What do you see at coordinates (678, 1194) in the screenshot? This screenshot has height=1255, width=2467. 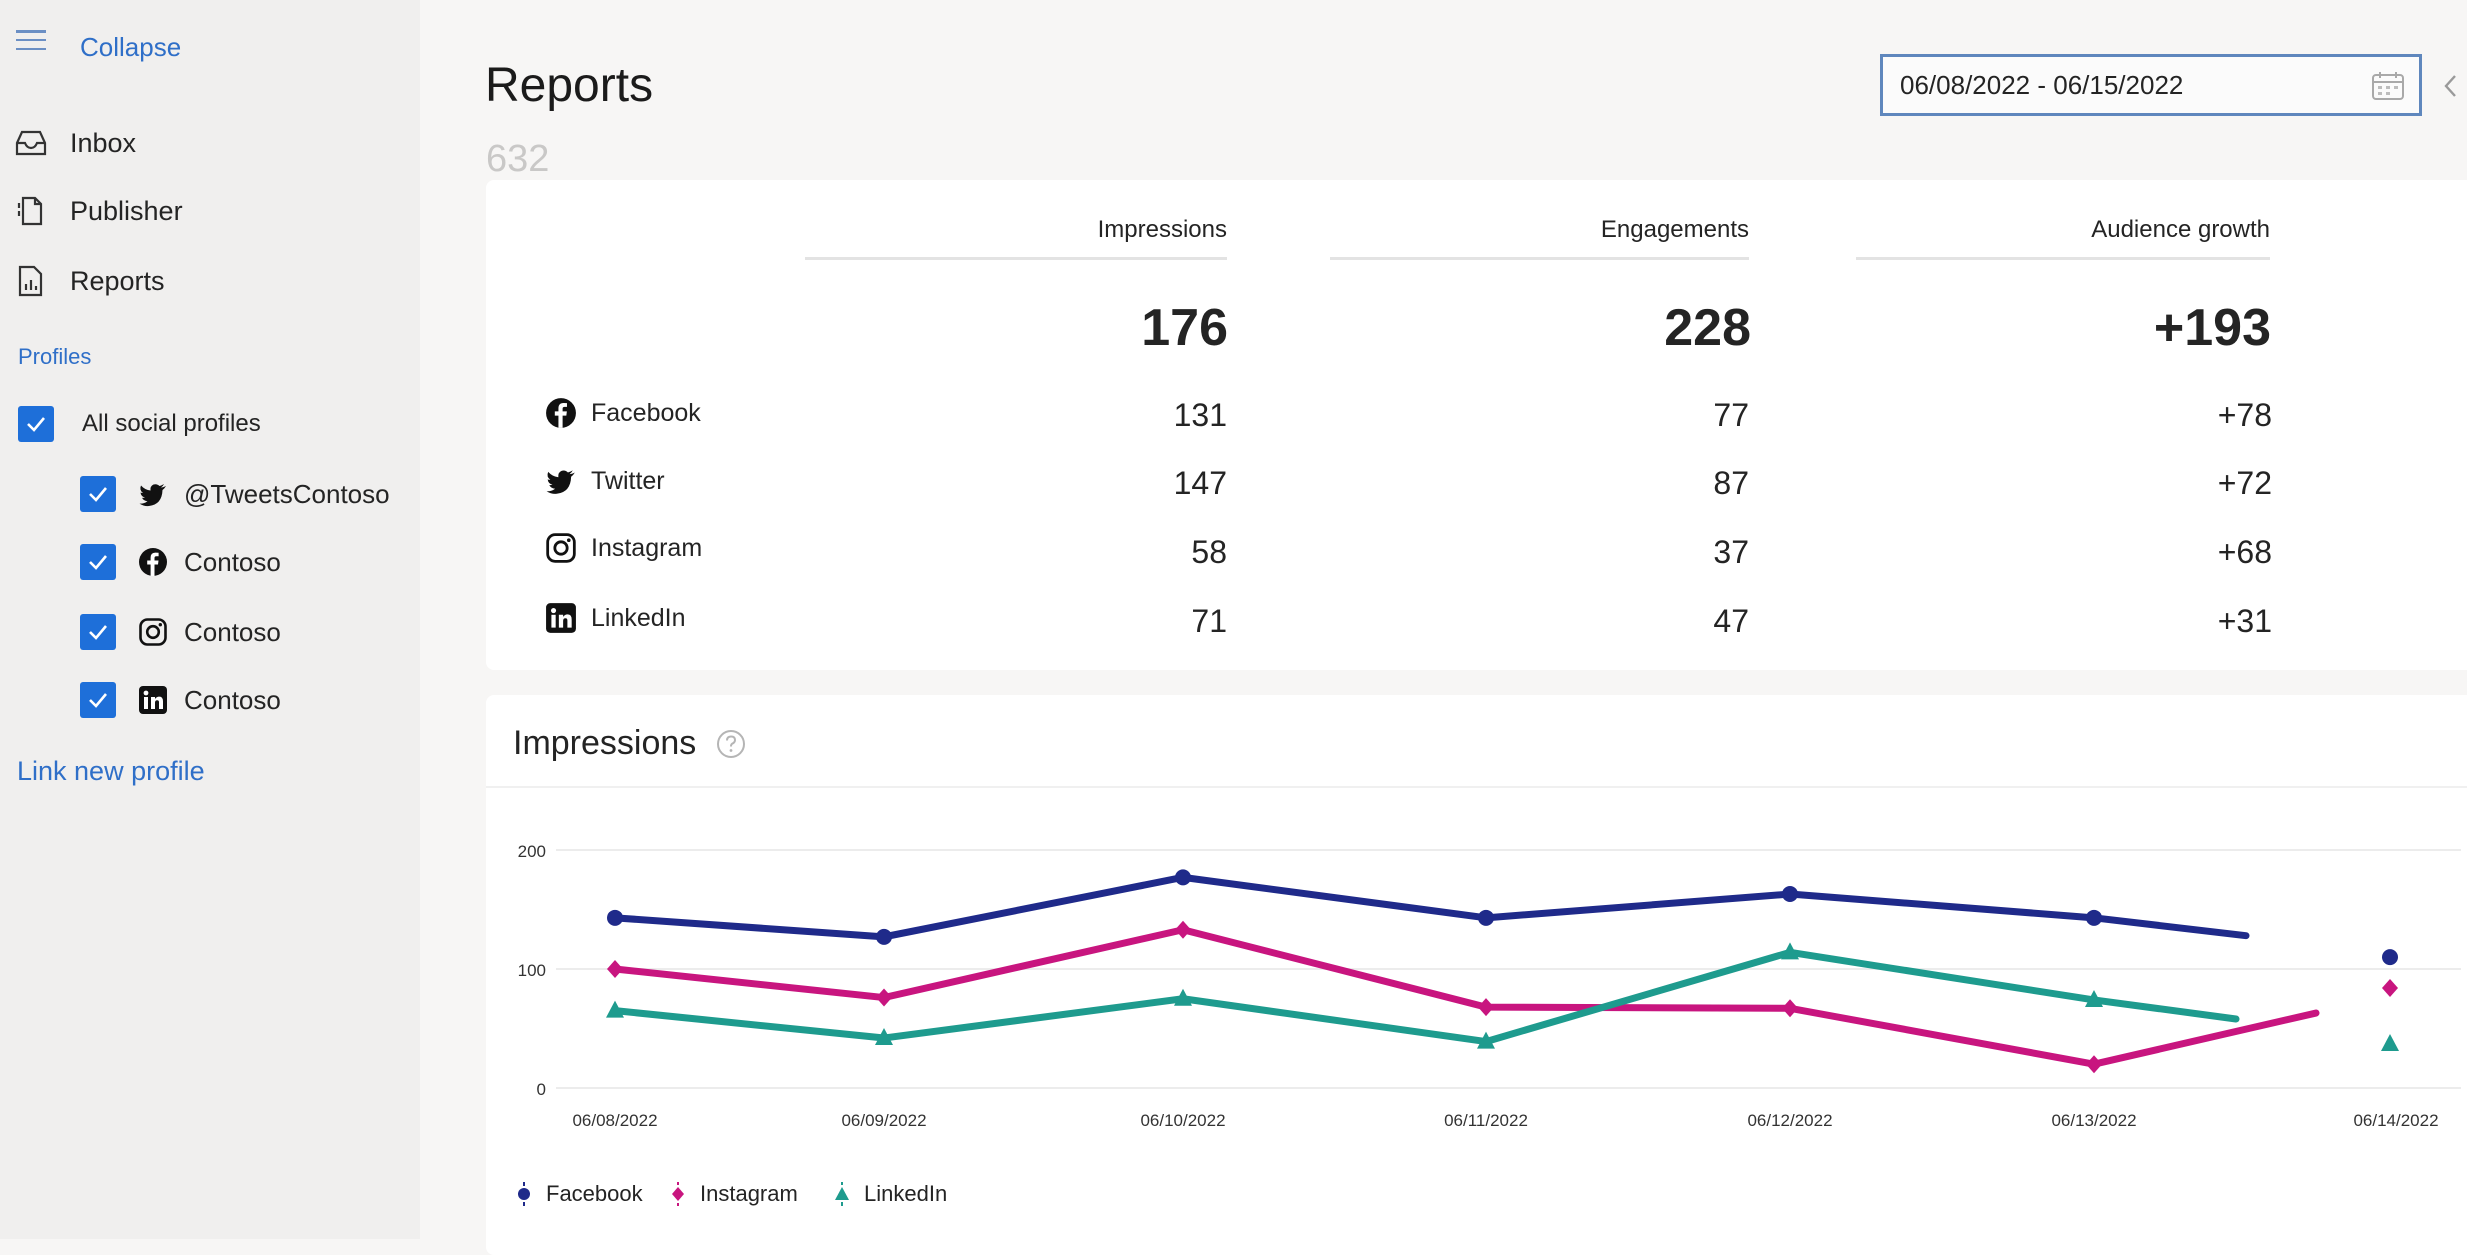 I see `legend-marker-diamond` at bounding box center [678, 1194].